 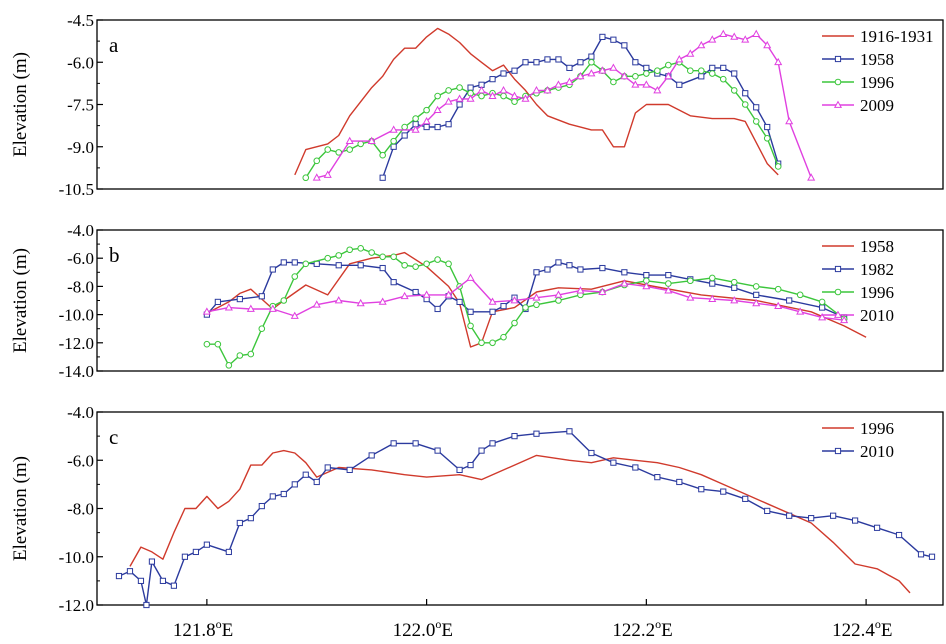 What do you see at coordinates (20, 104) in the screenshot?
I see `y-axis-title: Elevation (m)` at bounding box center [20, 104].